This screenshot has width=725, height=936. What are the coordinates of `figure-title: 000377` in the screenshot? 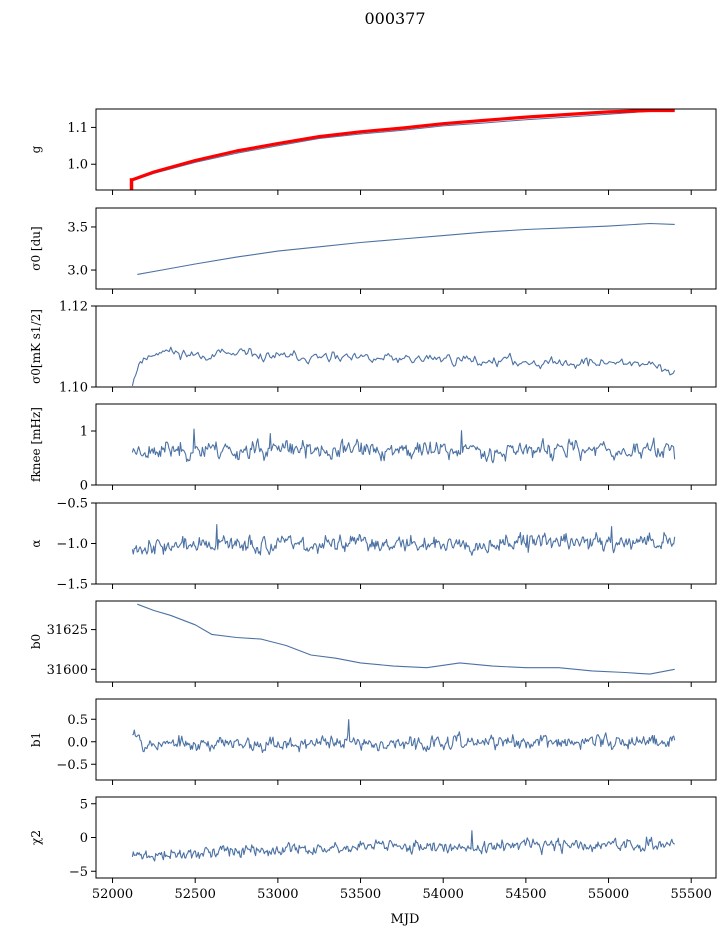 It's located at (394, 18).